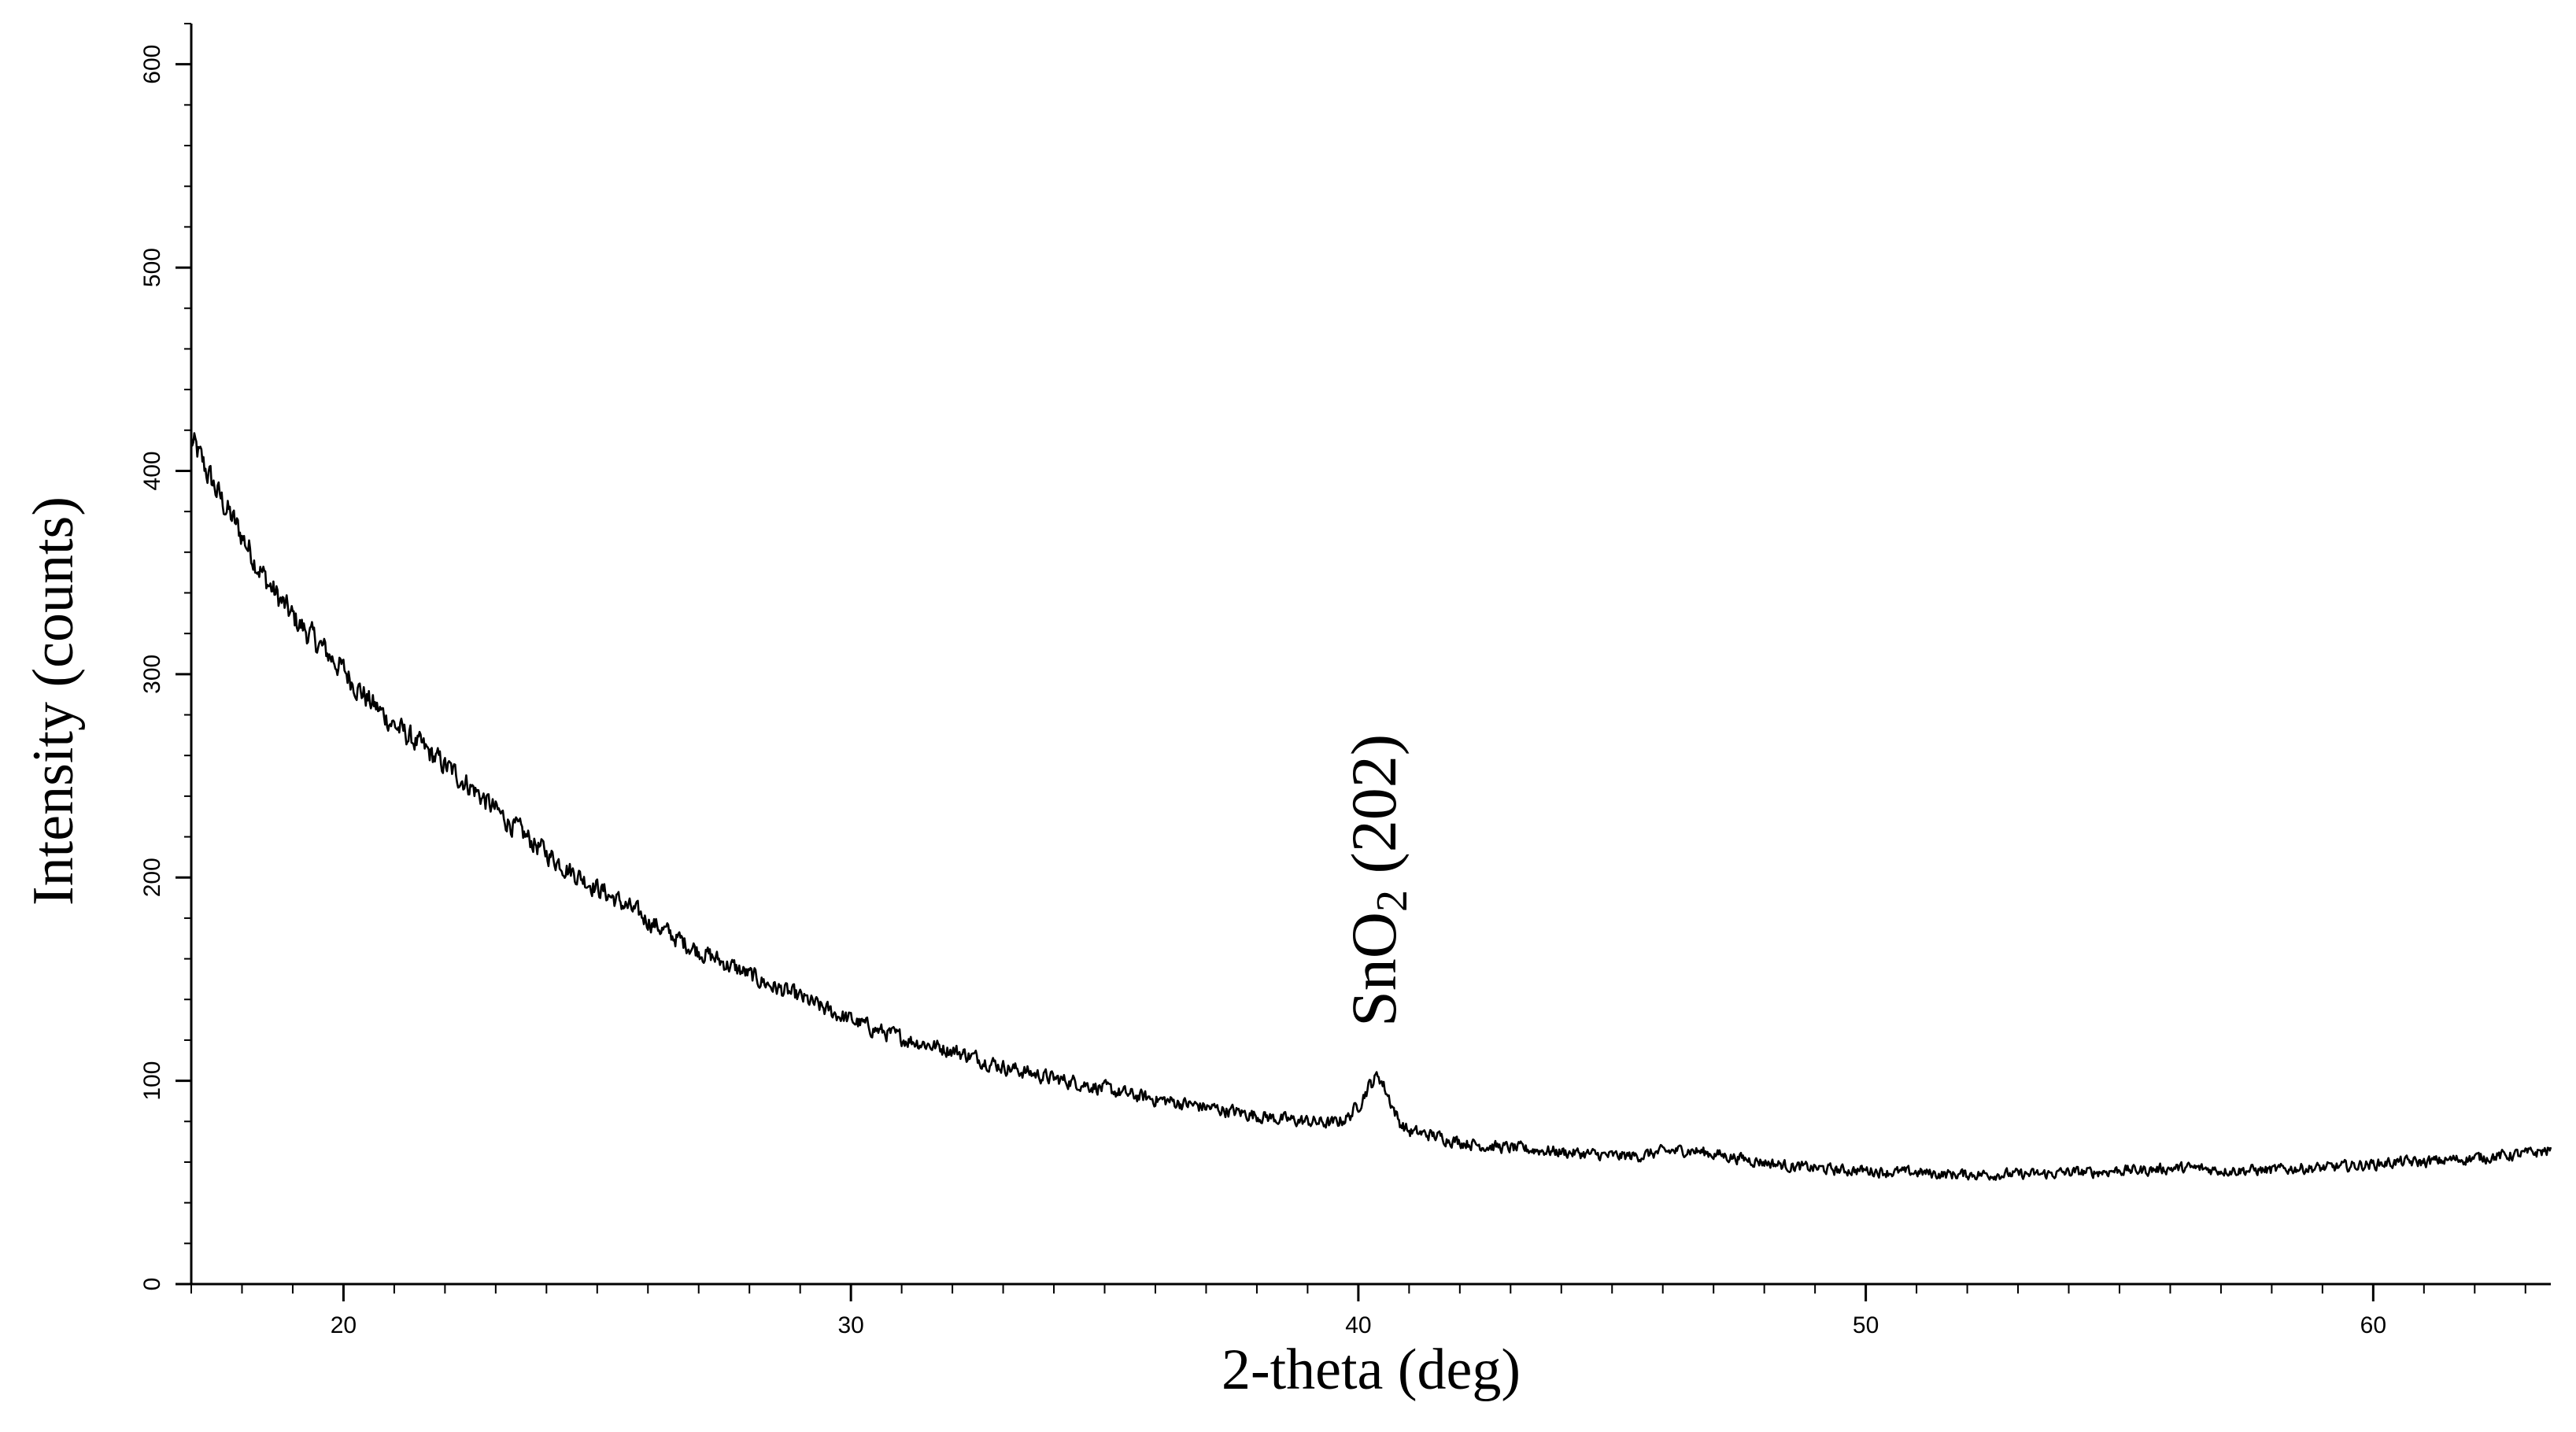 This screenshot has width=2576, height=1432. I want to click on y-tick-label: 400, so click(152, 470).